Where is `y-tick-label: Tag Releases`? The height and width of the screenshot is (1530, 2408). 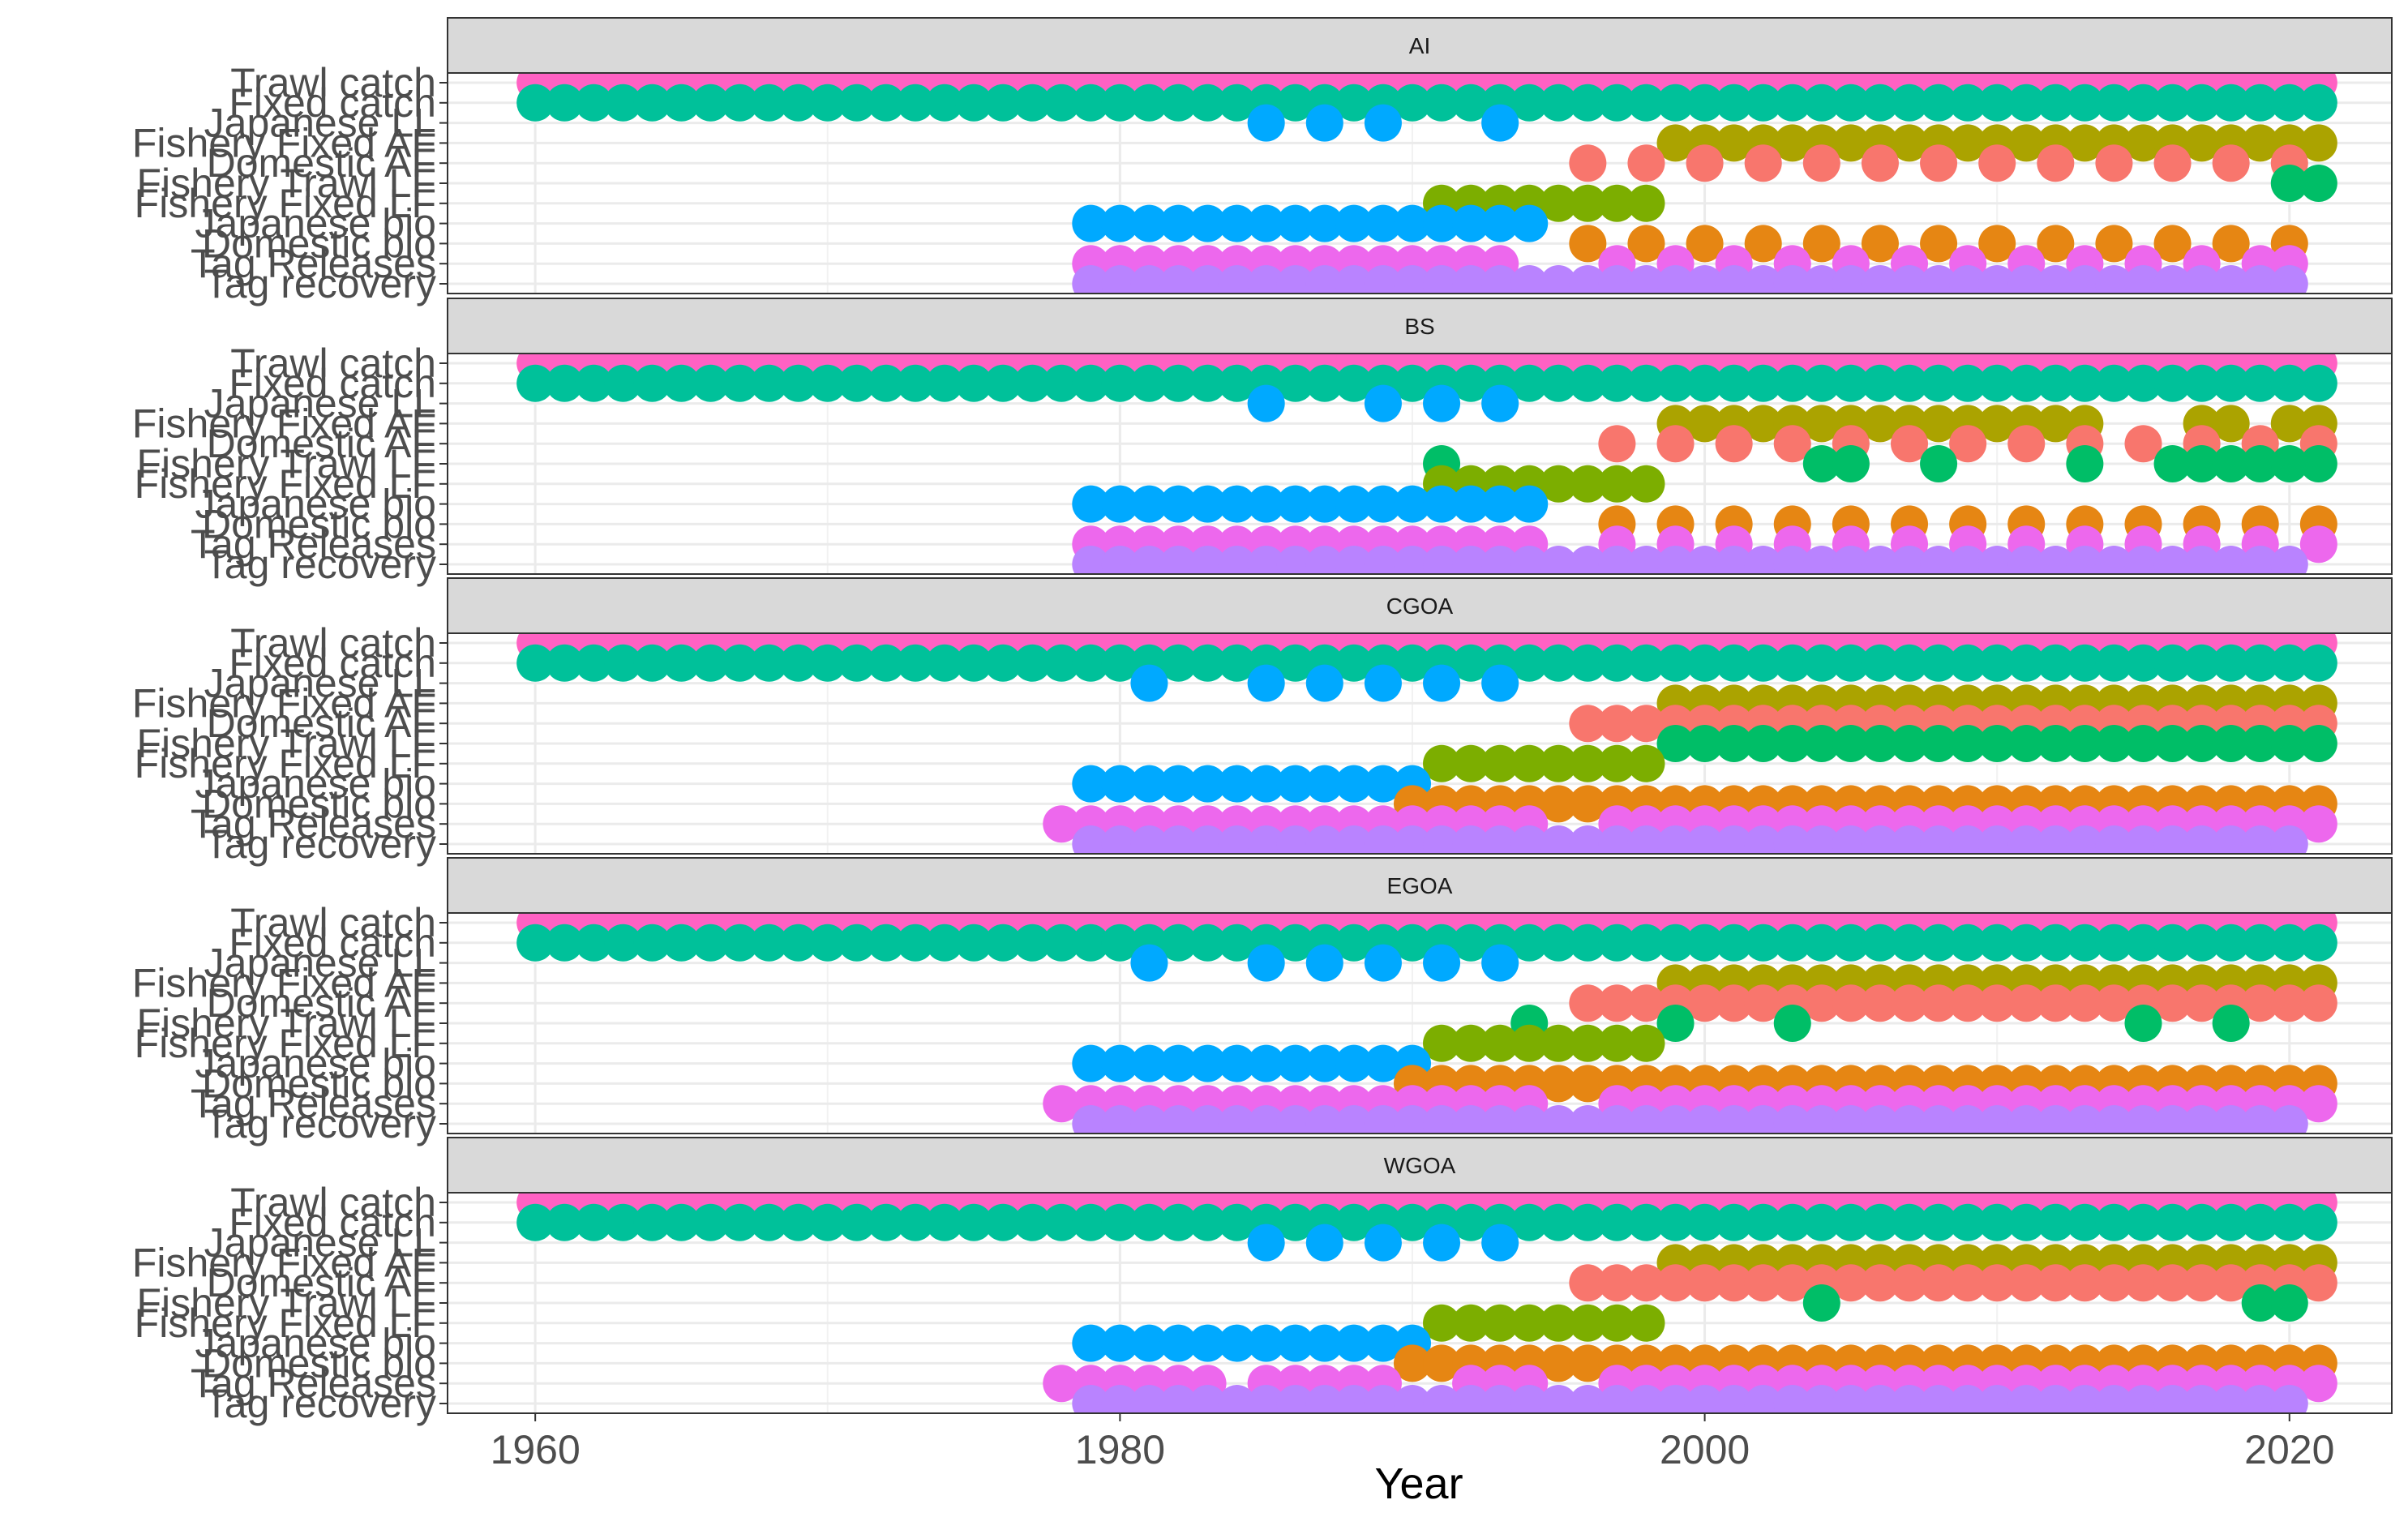
y-tick-label: Tag Releases is located at coordinates (313, 544).